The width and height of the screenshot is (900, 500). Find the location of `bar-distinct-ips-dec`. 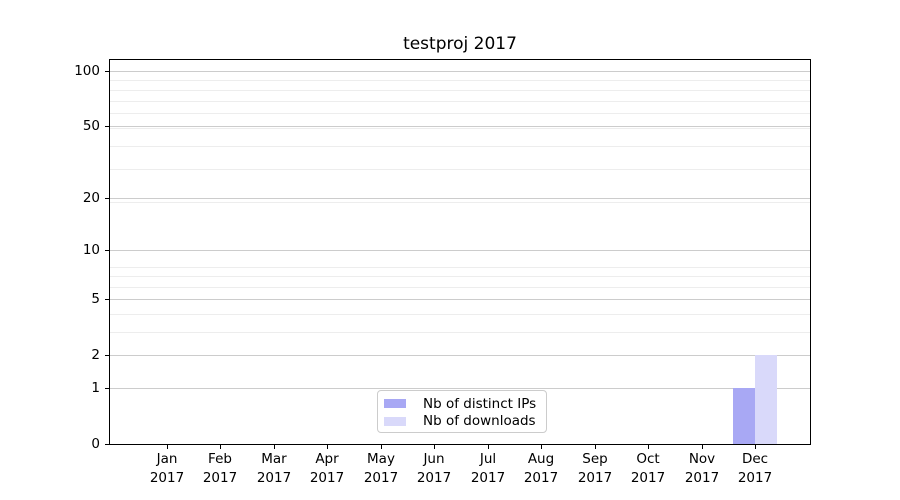

bar-distinct-ips-dec is located at coordinates (744, 416).